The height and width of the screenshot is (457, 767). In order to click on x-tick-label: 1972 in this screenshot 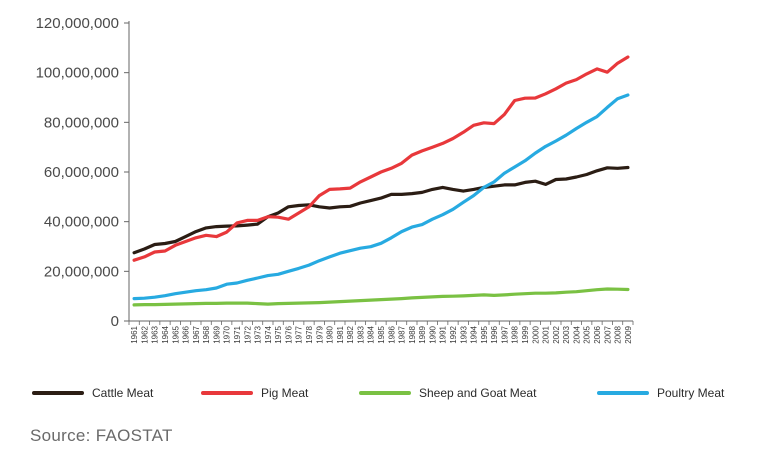, I will do `click(247, 334)`.